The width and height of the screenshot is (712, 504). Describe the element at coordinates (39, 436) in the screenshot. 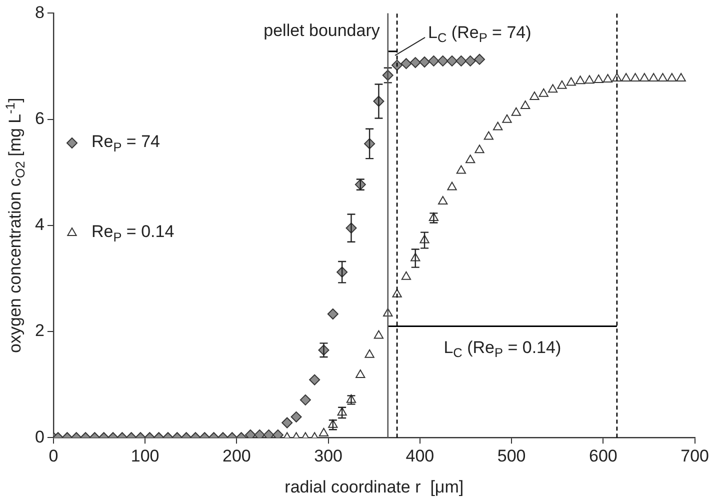

I see `y-tick-label: 0` at that location.